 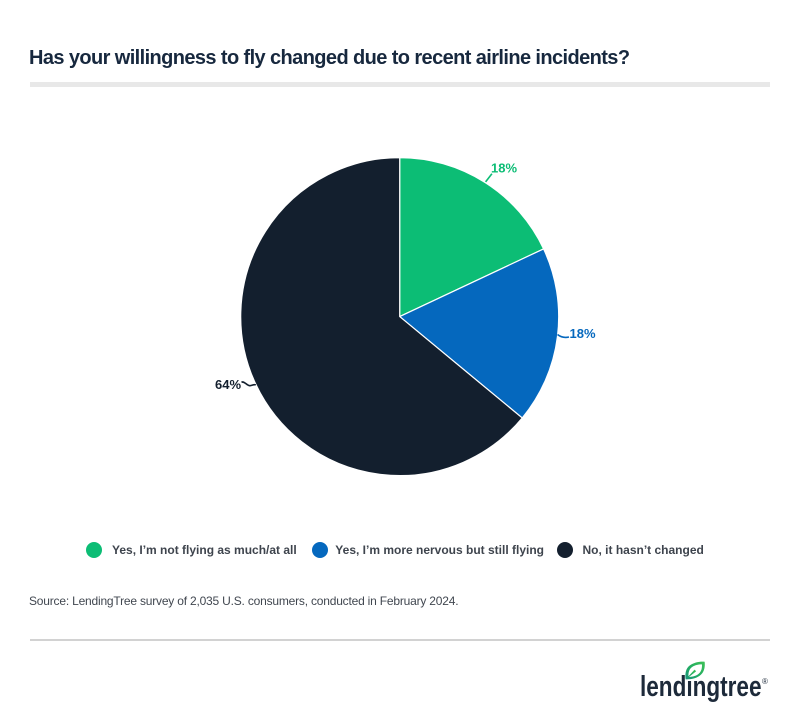 I want to click on svg-text: lendıngtree, so click(x=701, y=687).